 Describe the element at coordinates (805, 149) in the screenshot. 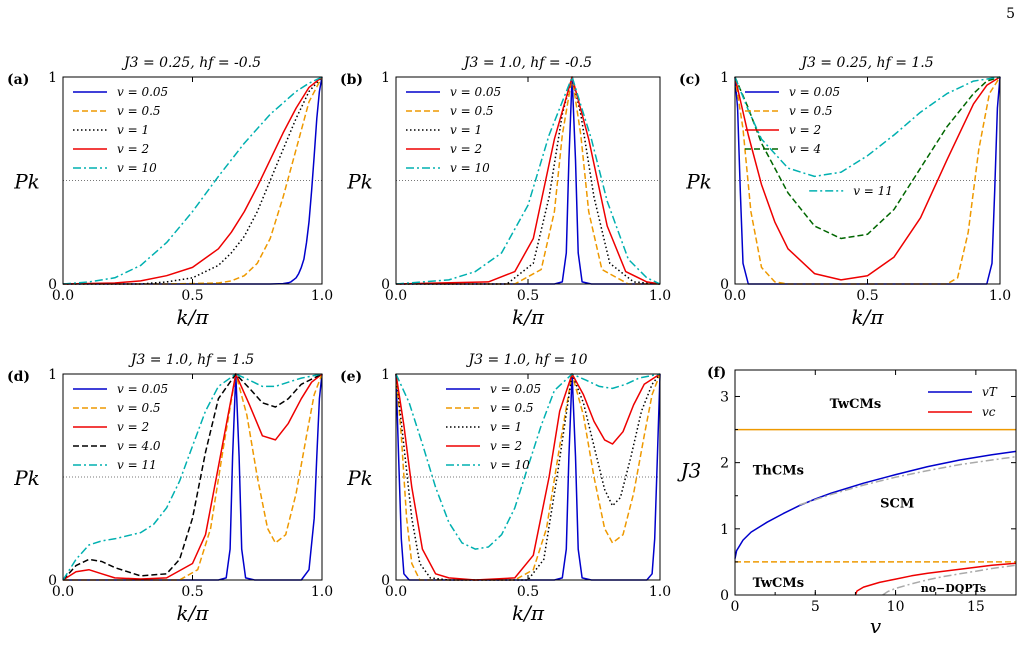

I see `legend-label: v = 4` at that location.